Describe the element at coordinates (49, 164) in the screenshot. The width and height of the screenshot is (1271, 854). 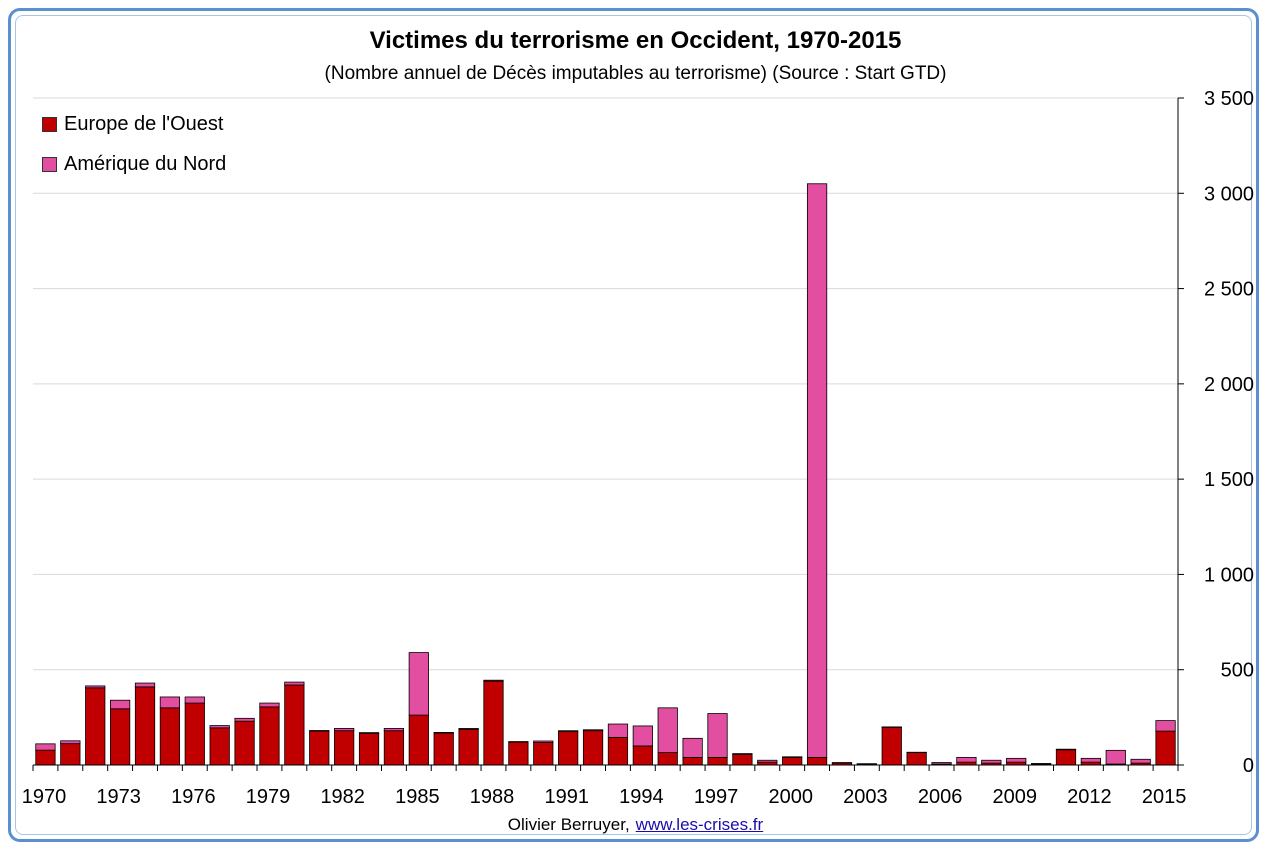
I see `legend-swatch-amerique` at that location.